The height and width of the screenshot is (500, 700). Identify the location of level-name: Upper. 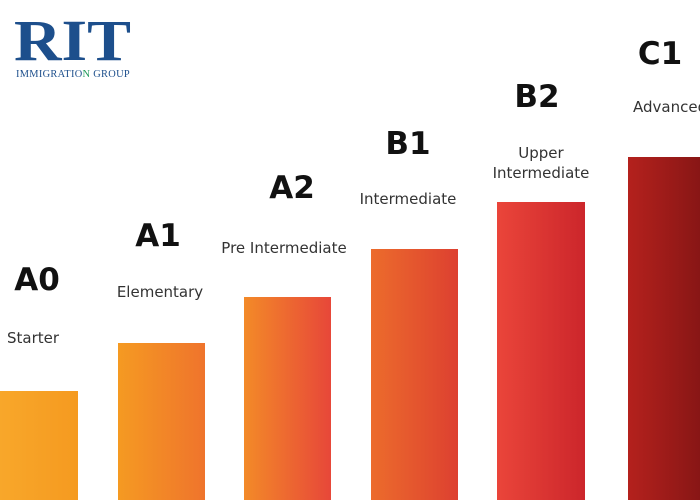
(541, 153).